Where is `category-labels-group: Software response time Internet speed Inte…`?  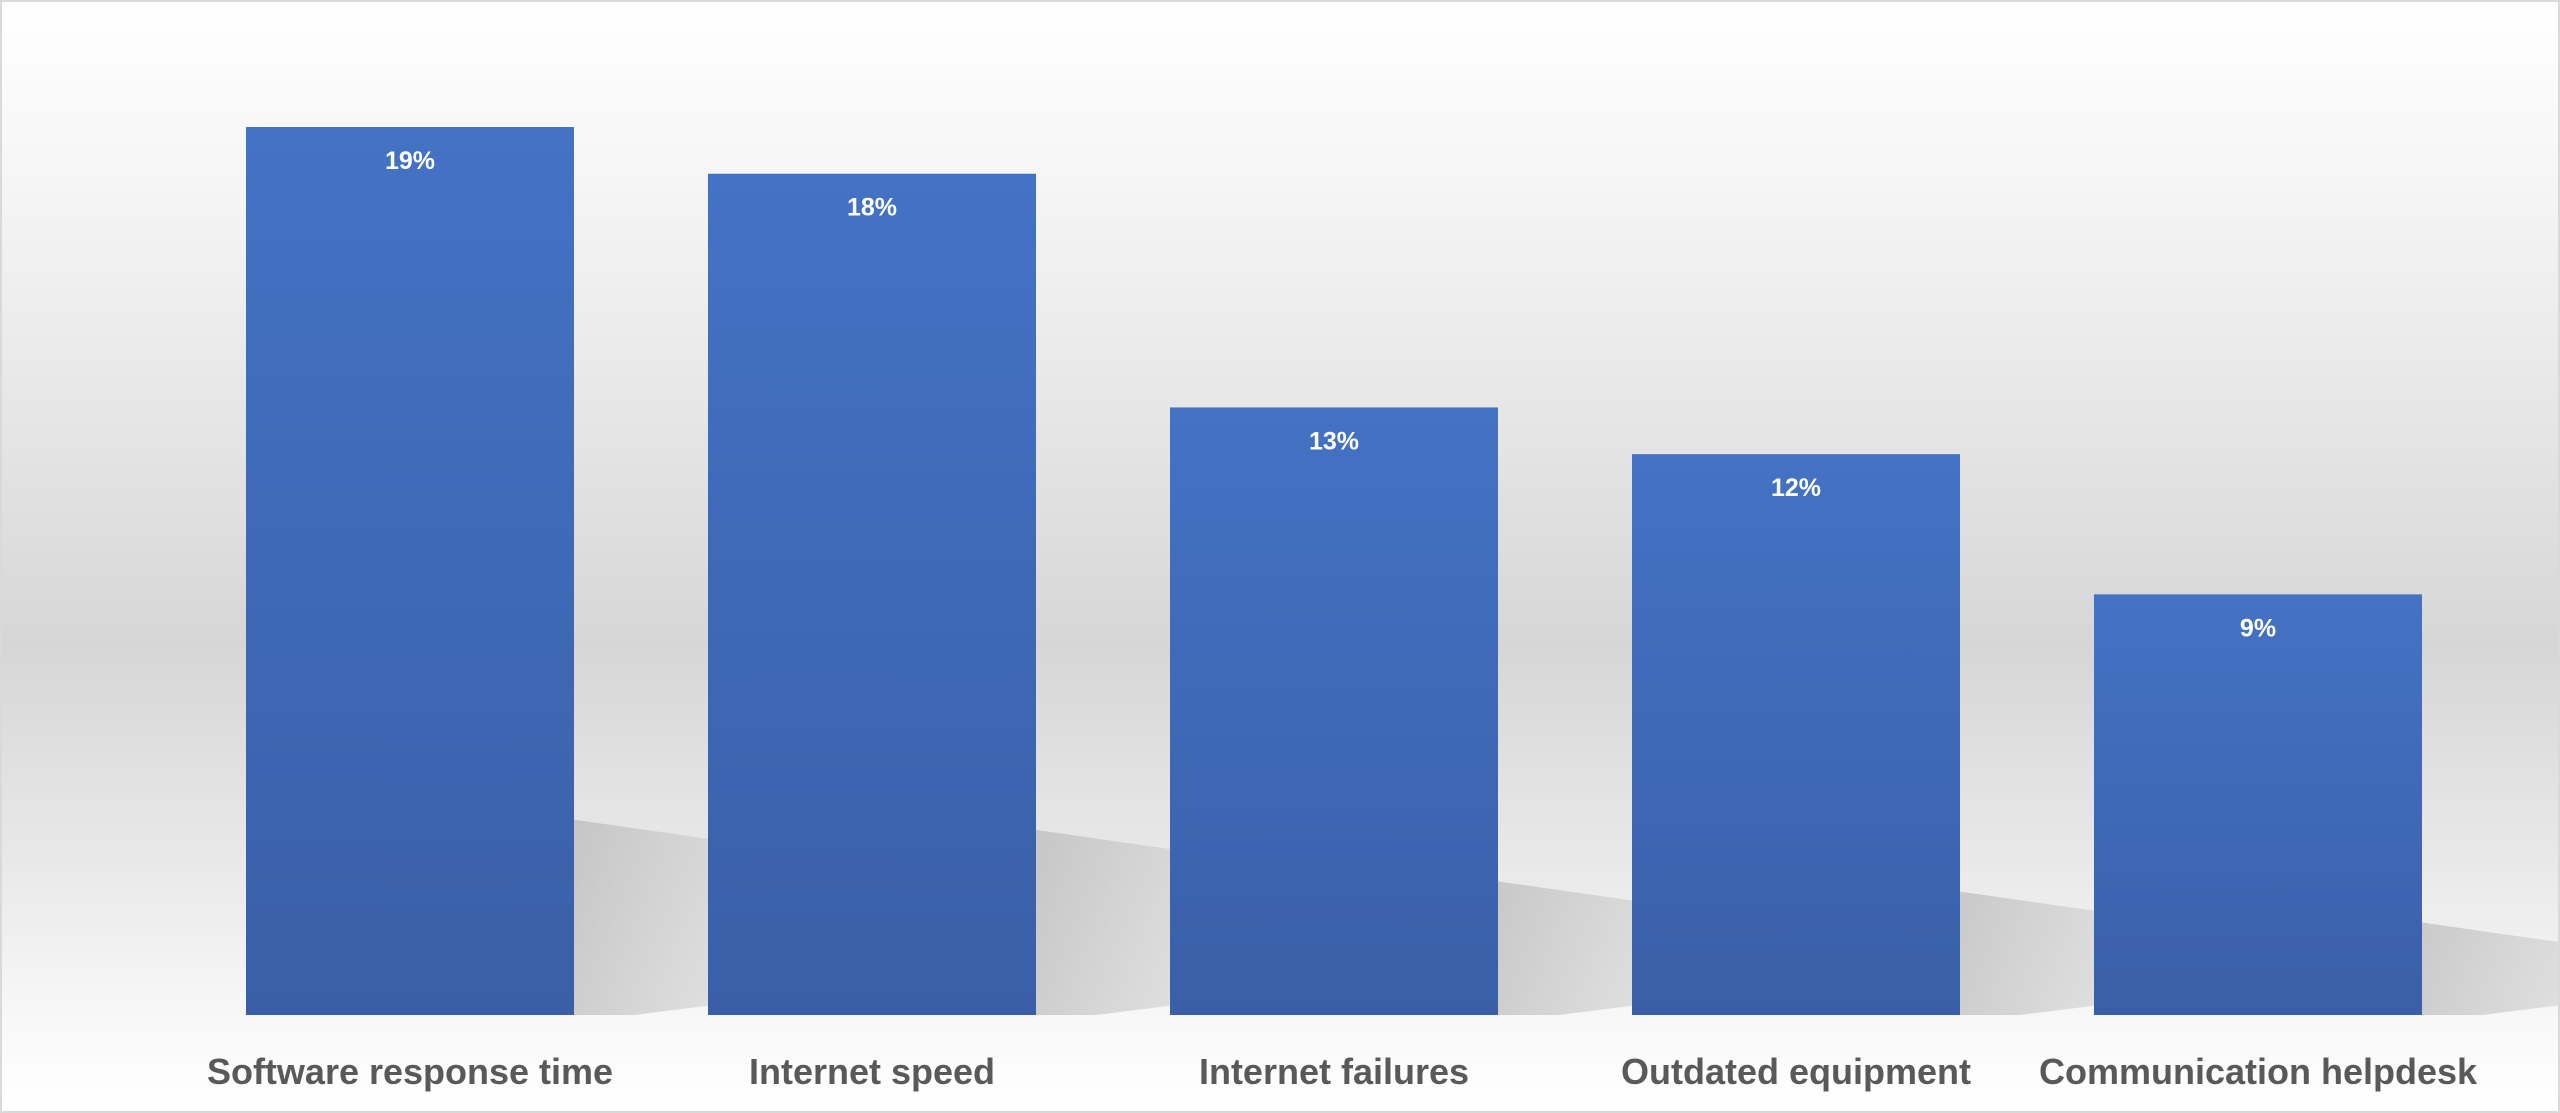 category-labels-group: Software response time Internet speed Inte… is located at coordinates (1342, 1071).